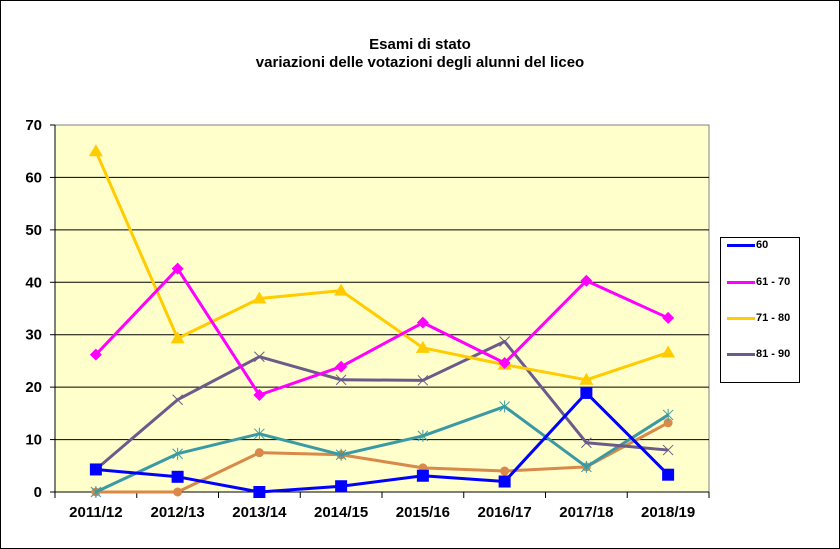 The height and width of the screenshot is (549, 840). Describe the element at coordinates (33, 177) in the screenshot. I see `y-tick-label: 60` at that location.